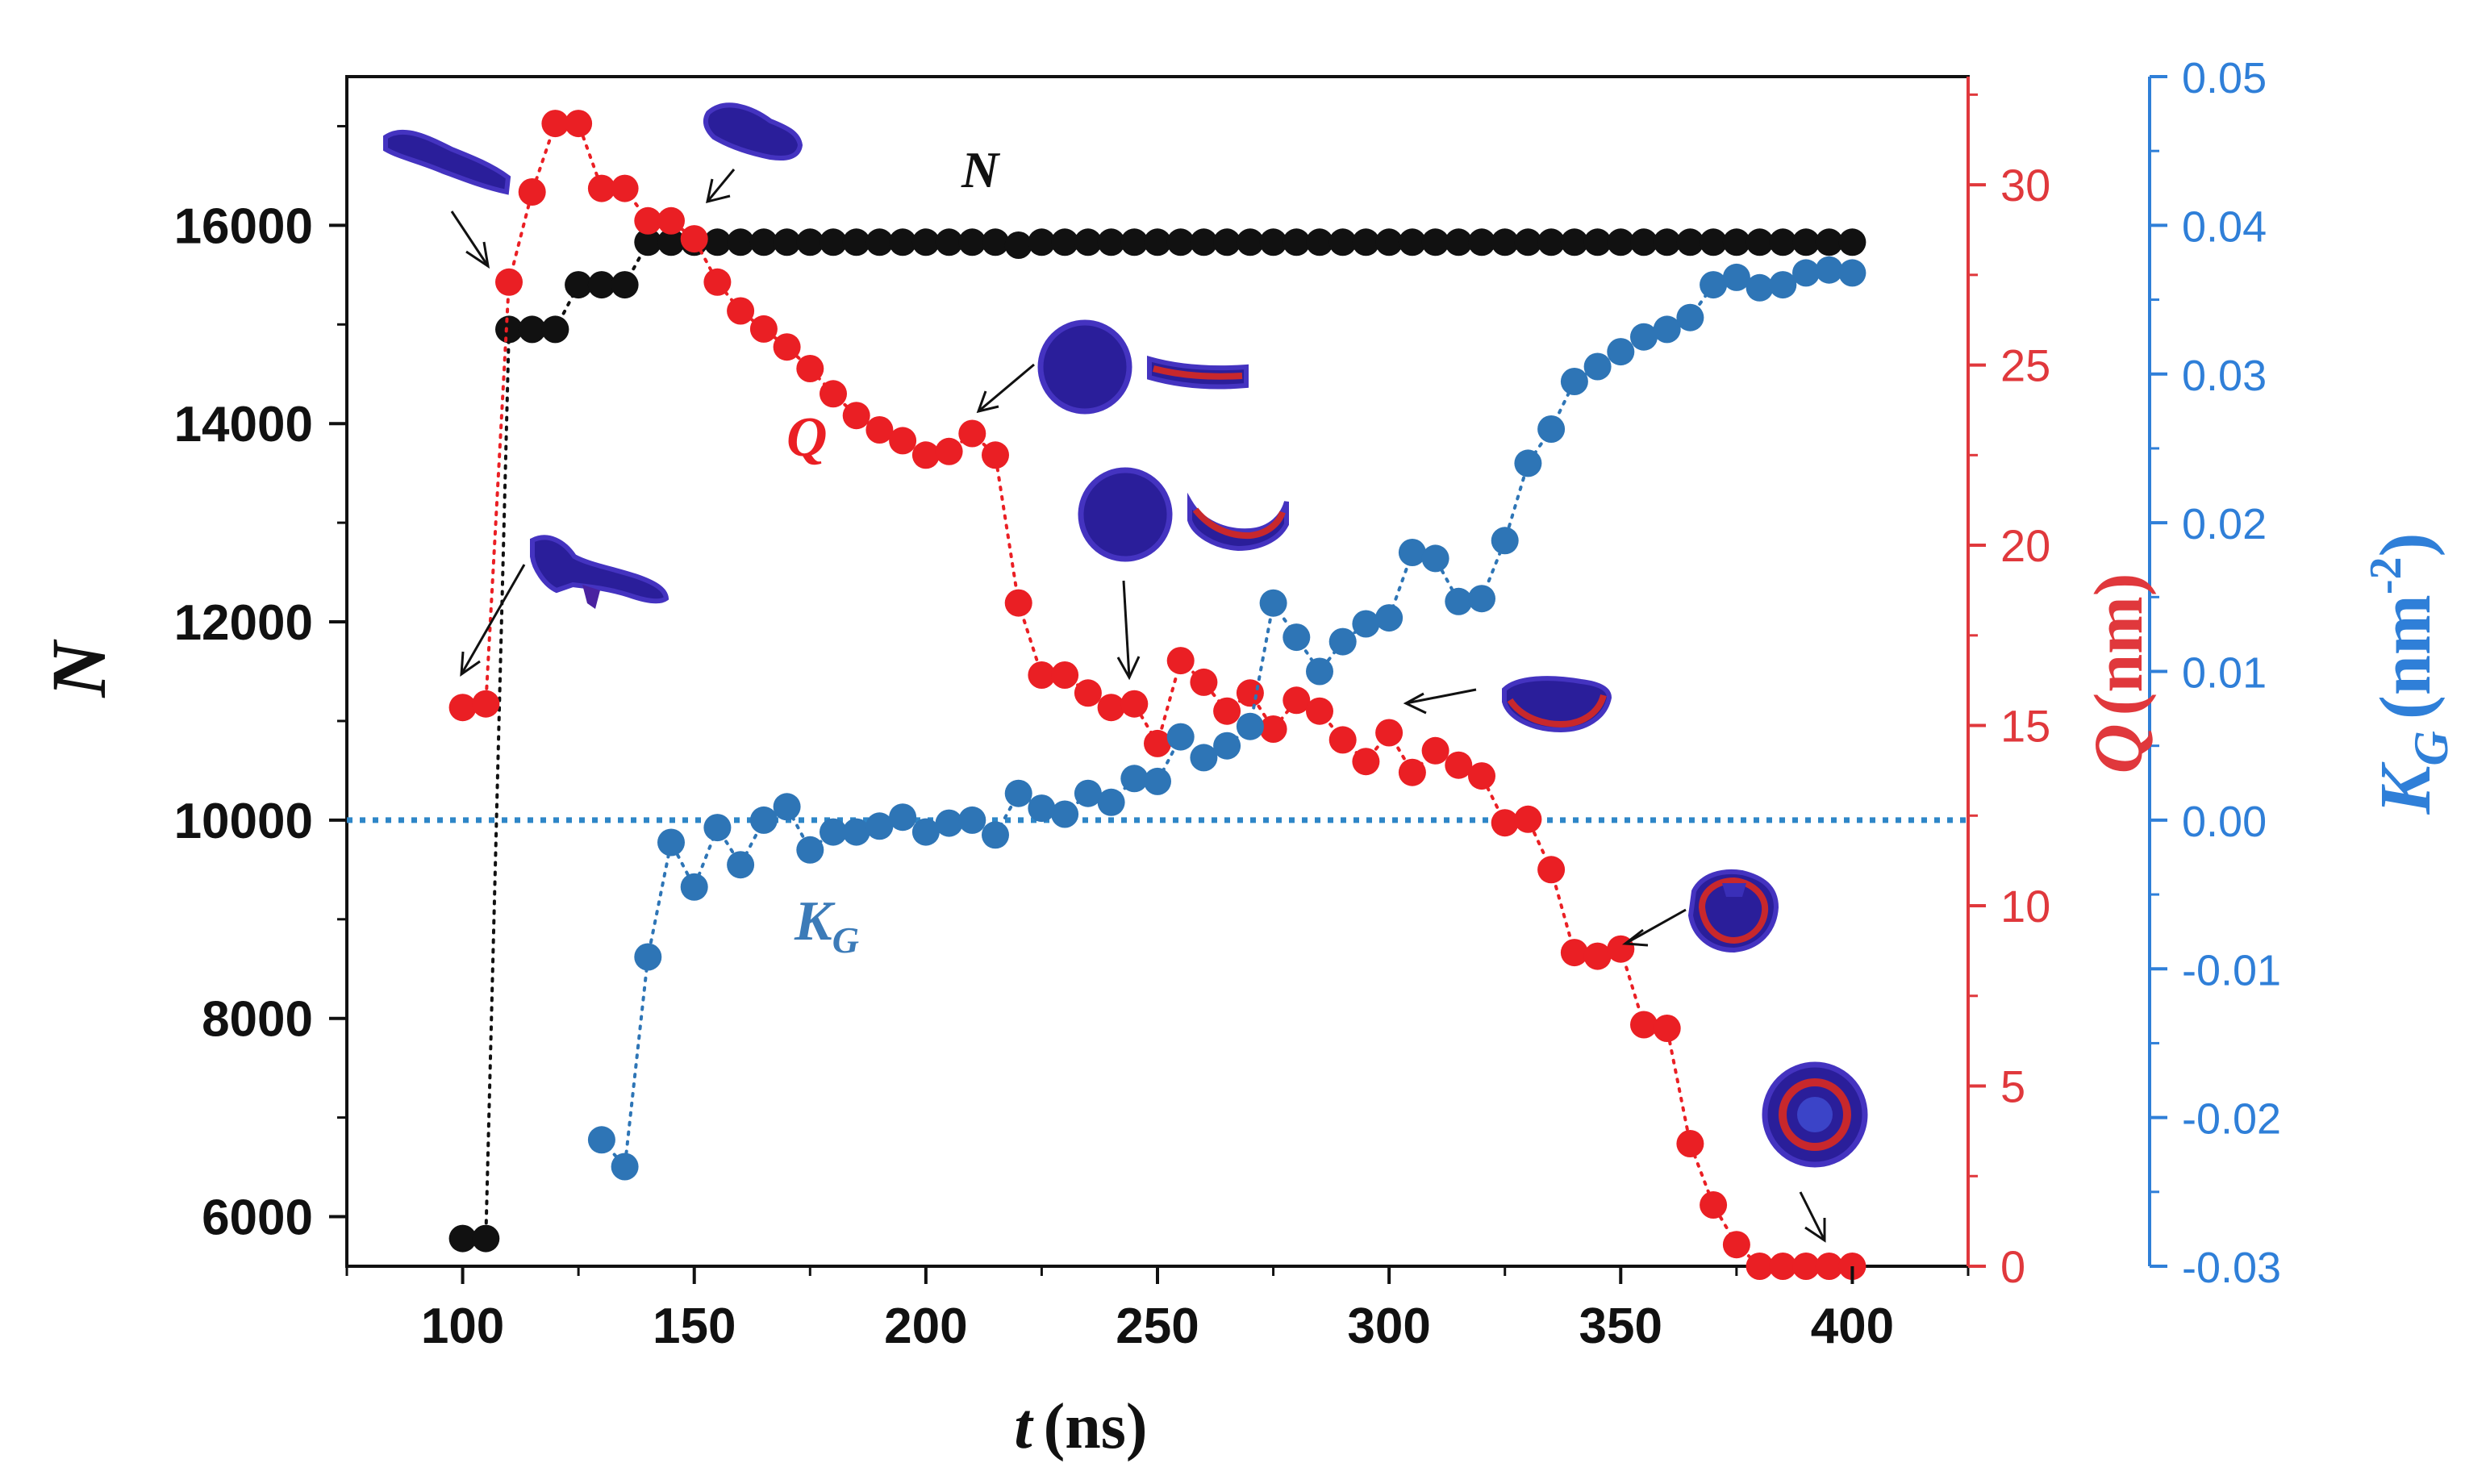 The height and width of the screenshot is (1484, 2465). Describe the element at coordinates (1557, 704) in the screenshot. I see `snapshot-cup` at that location.